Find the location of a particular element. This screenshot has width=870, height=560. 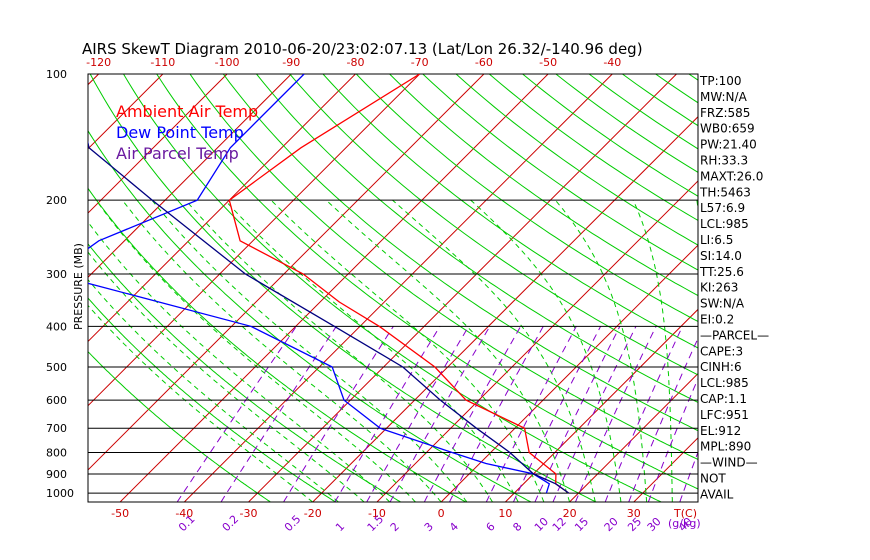

y-tick-label: 200 is located at coordinates (56, 200).